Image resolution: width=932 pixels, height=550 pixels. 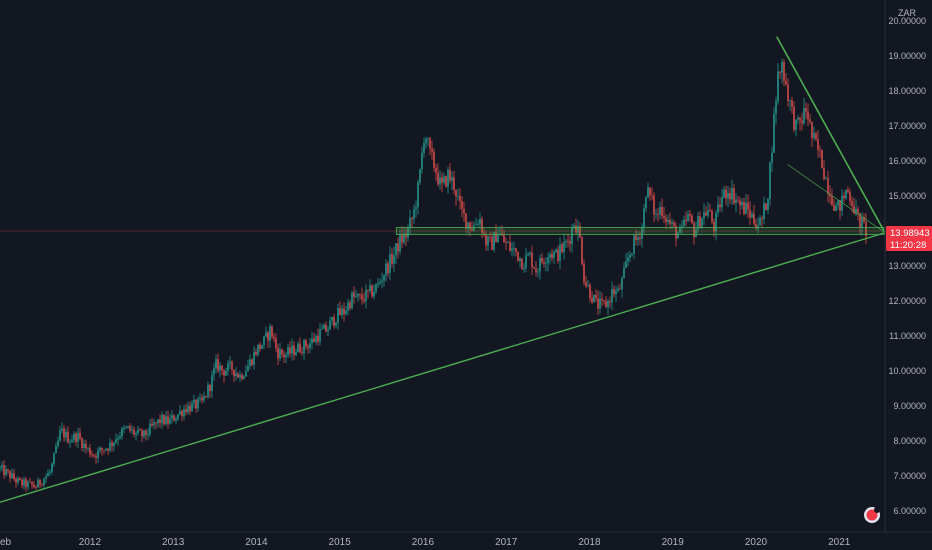 I want to click on time-tick-label: 2018, so click(x=589, y=542).